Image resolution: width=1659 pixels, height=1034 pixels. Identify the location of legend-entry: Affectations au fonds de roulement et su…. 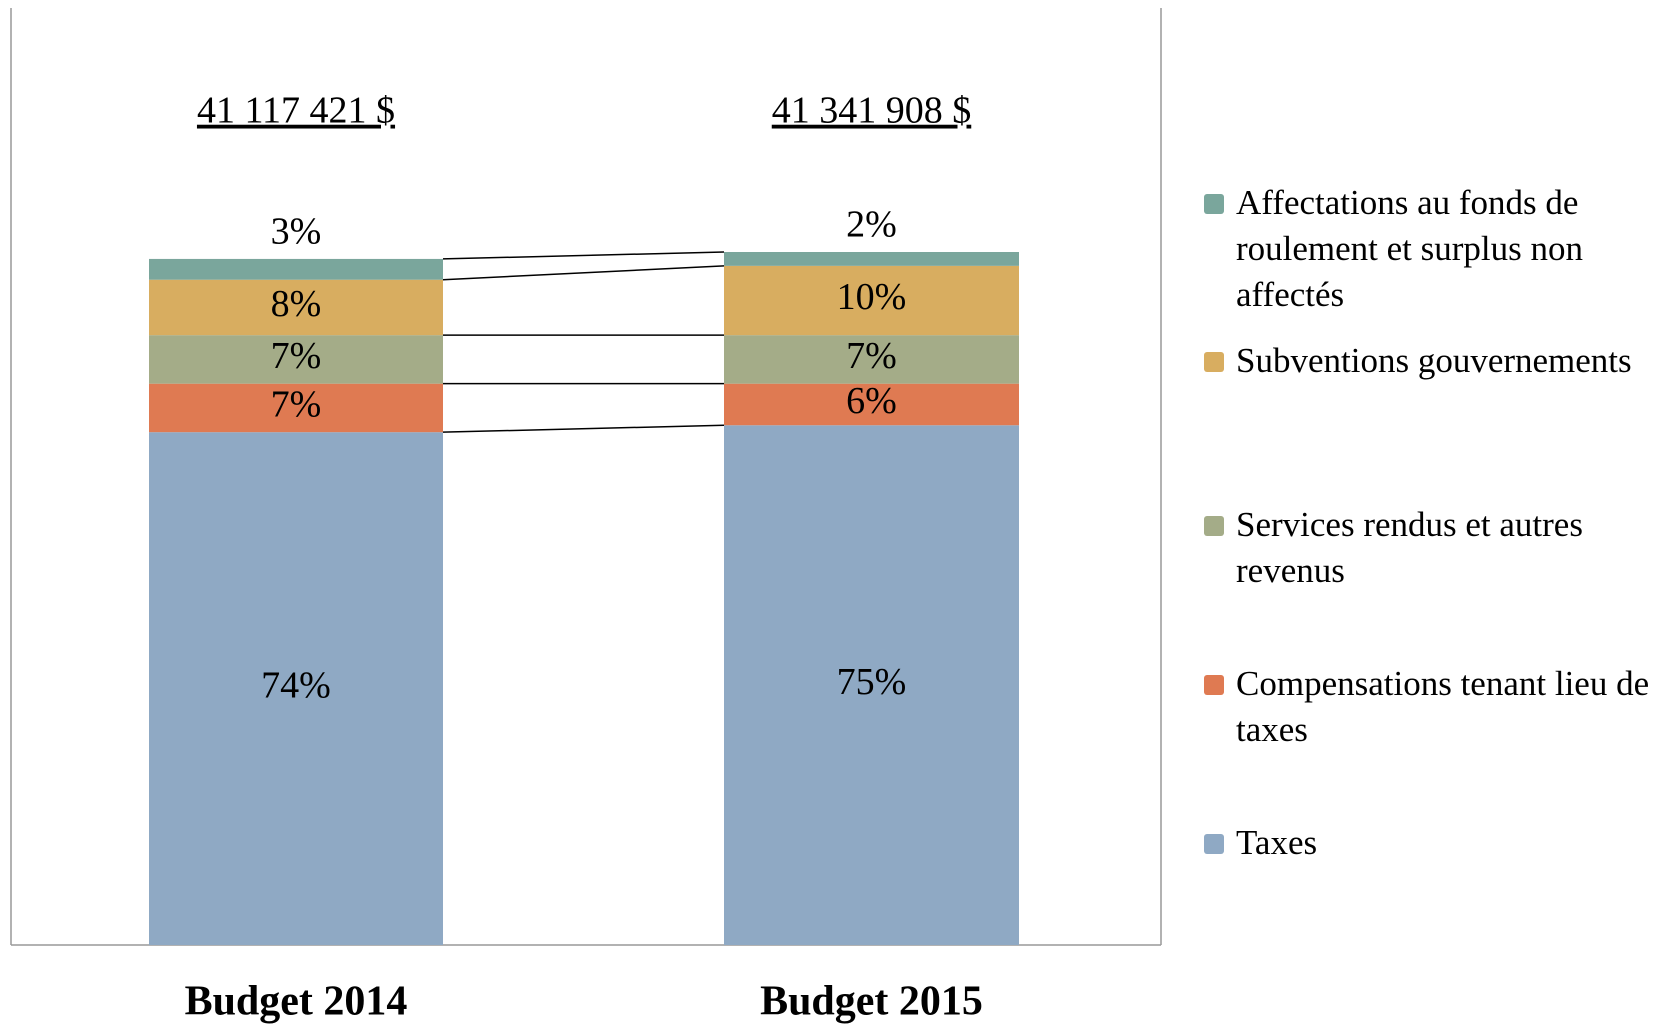
(1427, 249).